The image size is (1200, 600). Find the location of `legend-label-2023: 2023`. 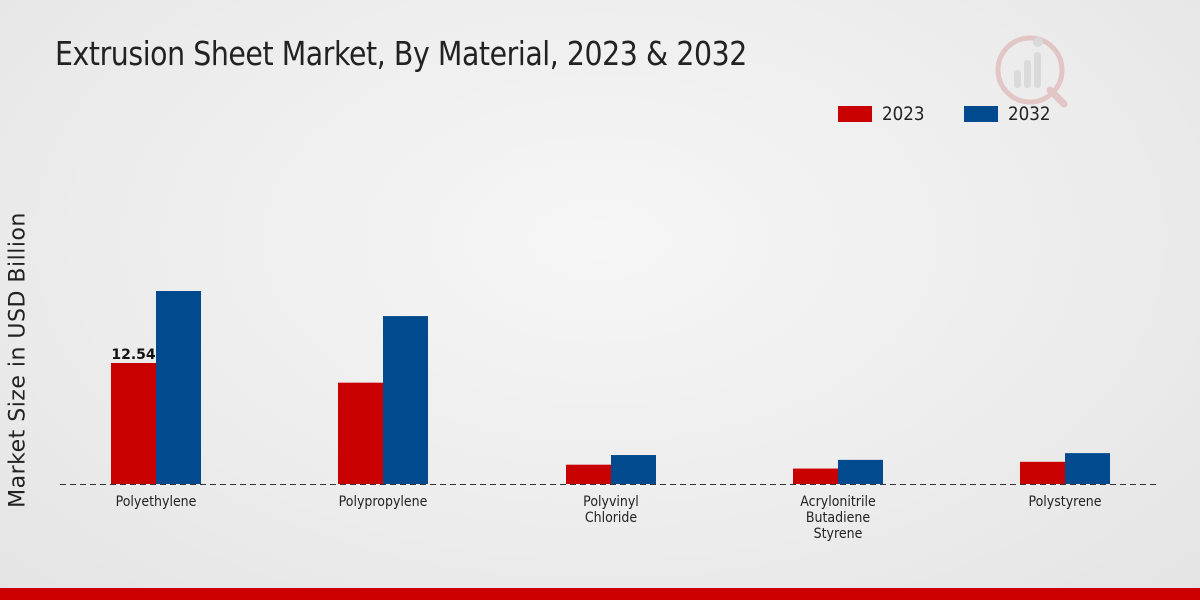

legend-label-2023: 2023 is located at coordinates (903, 114).